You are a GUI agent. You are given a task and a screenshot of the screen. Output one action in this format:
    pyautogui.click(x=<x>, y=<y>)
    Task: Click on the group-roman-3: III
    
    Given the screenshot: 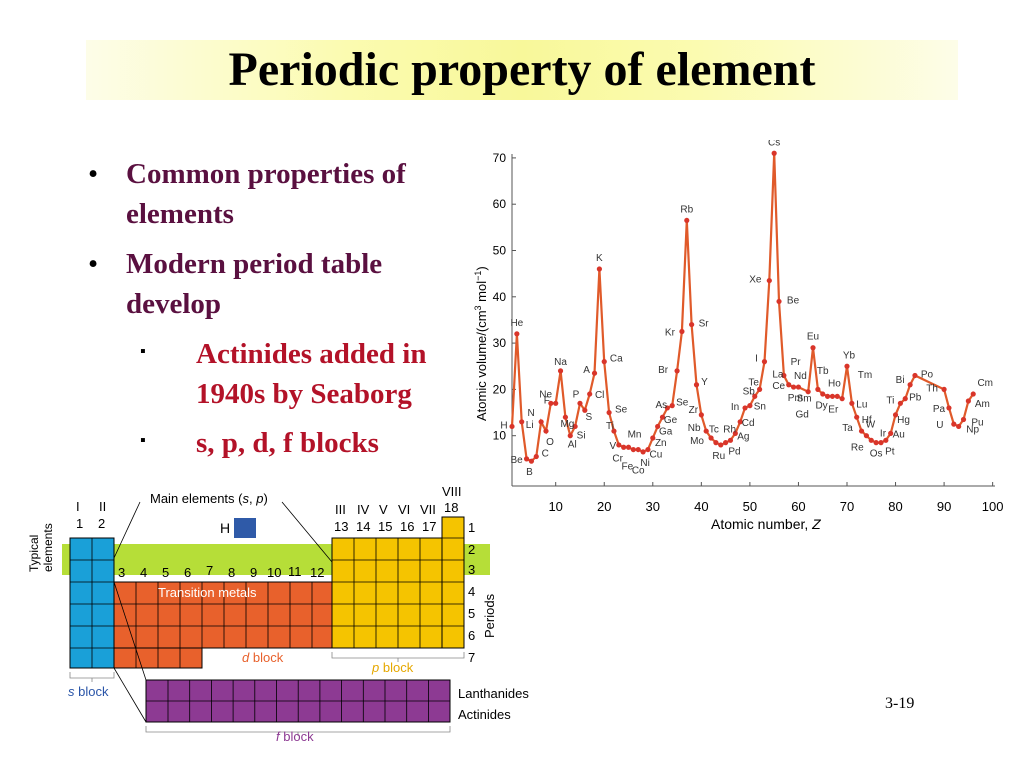 What is the action you would take?
    pyautogui.click(x=340, y=509)
    